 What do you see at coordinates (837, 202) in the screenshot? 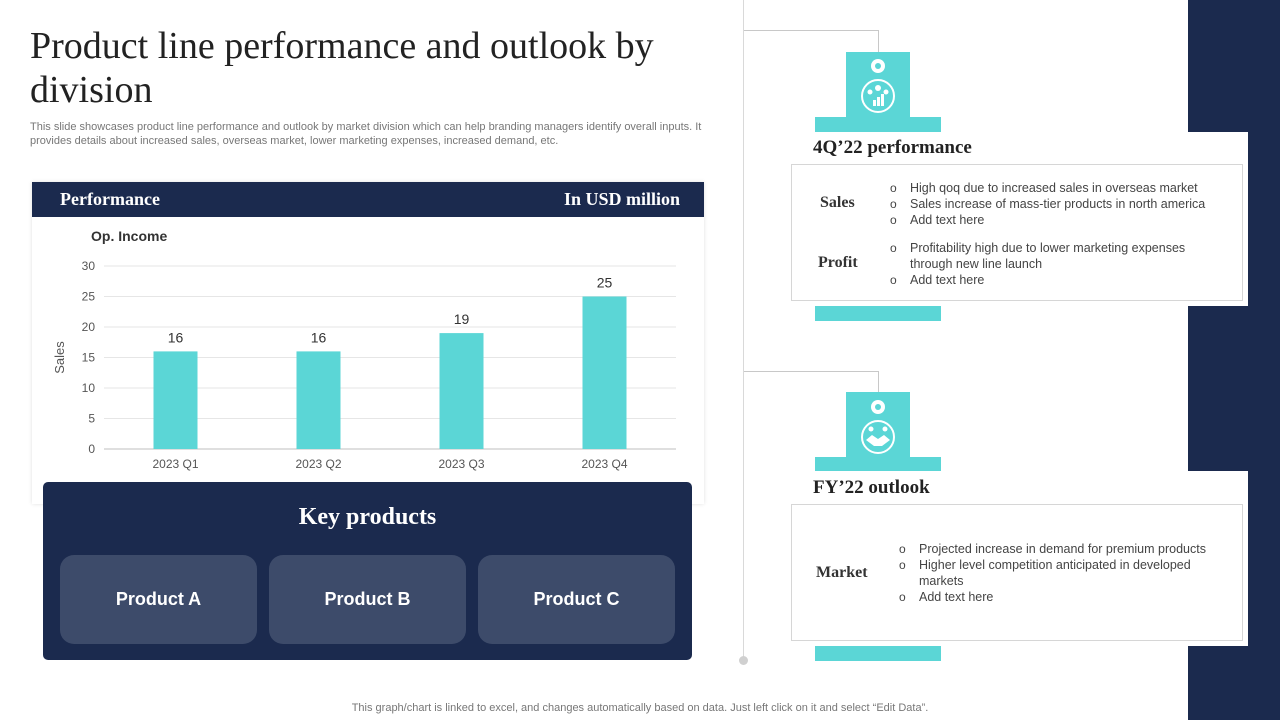
I see `sales-label: Sales` at bounding box center [837, 202].